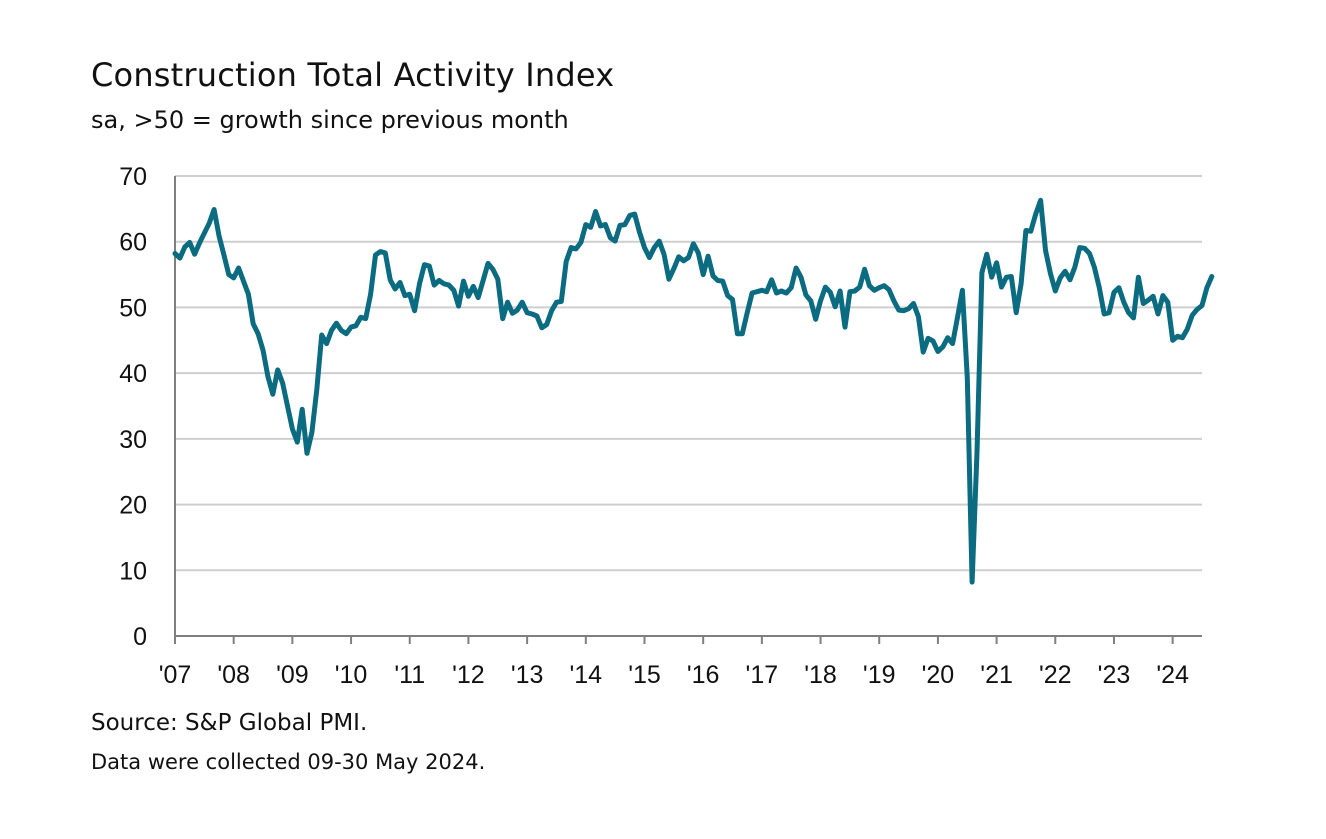  I want to click on x-tick-label: '12, so click(468, 675).